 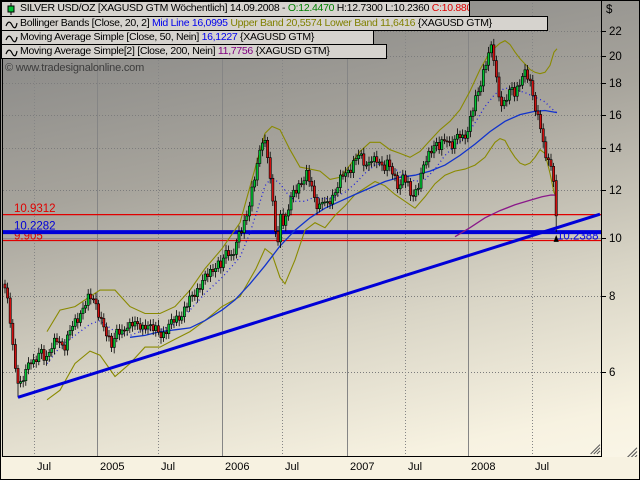 I want to click on legend-text-part: Mid Line 16,0995, so click(x=191, y=23).